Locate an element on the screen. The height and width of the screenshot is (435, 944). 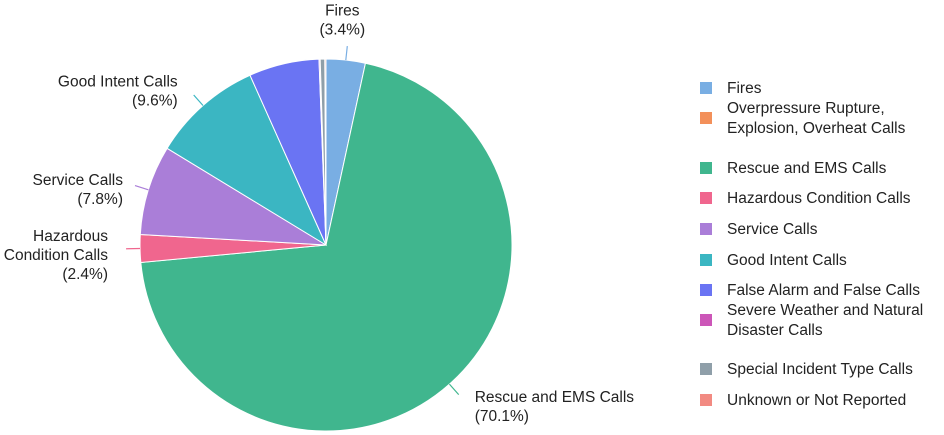
slice-label-hazardous-condition-calls-line-1: Hazardous is located at coordinates (70, 236).